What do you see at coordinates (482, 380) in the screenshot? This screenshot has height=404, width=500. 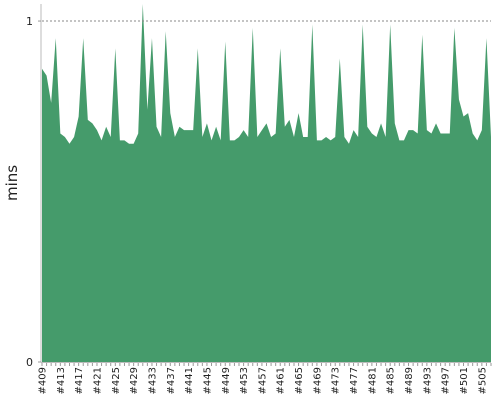 I see `x-tick-label: #505` at bounding box center [482, 380].